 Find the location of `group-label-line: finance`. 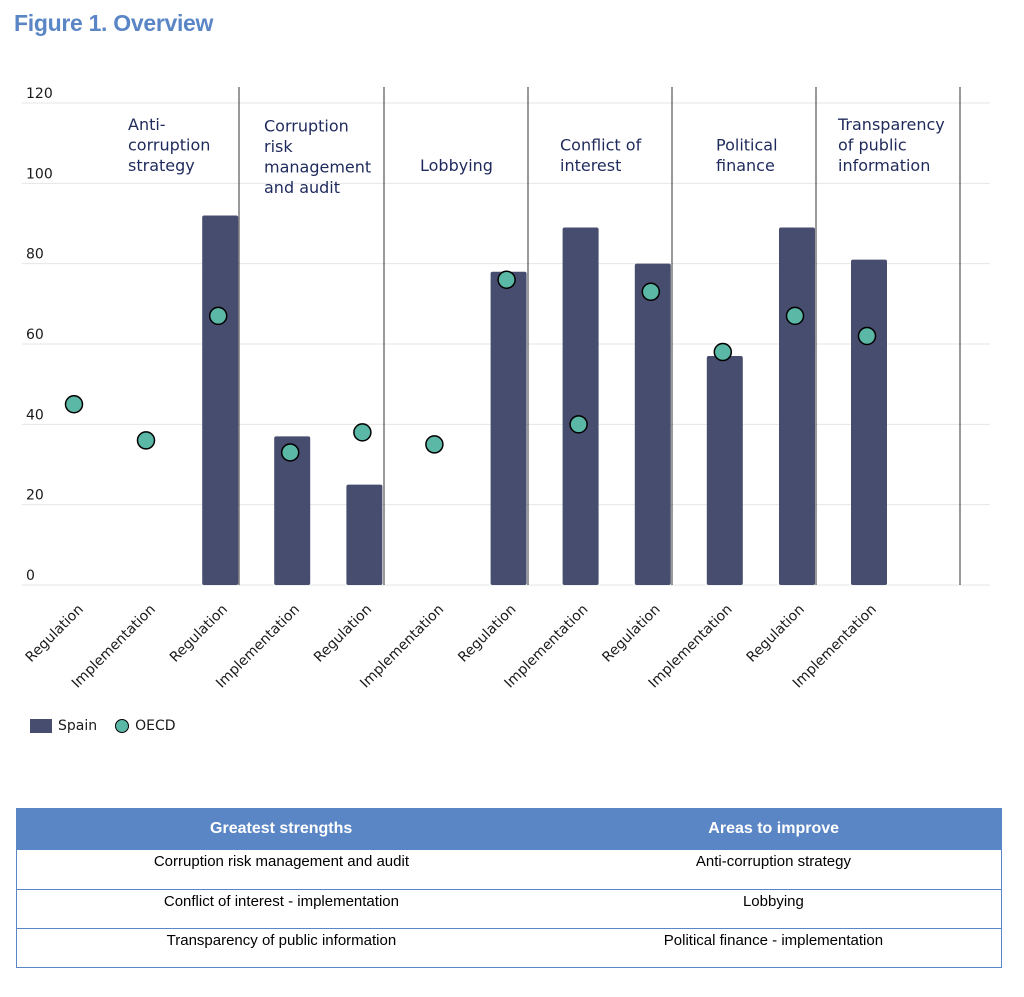

group-label-line: finance is located at coordinates (745, 165).